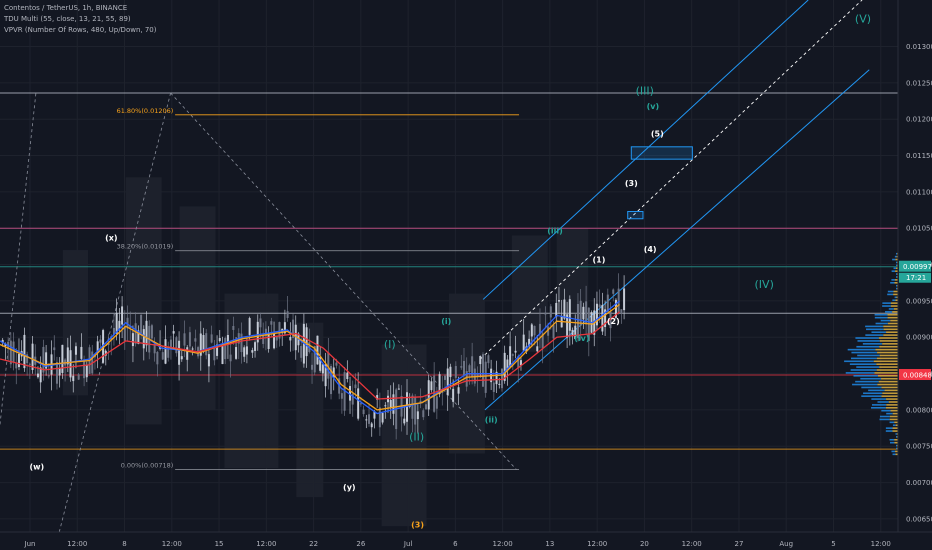 The width and height of the screenshot is (932, 550). Describe the element at coordinates (446, 321) in the screenshot. I see `wave-label: (i)` at that location.